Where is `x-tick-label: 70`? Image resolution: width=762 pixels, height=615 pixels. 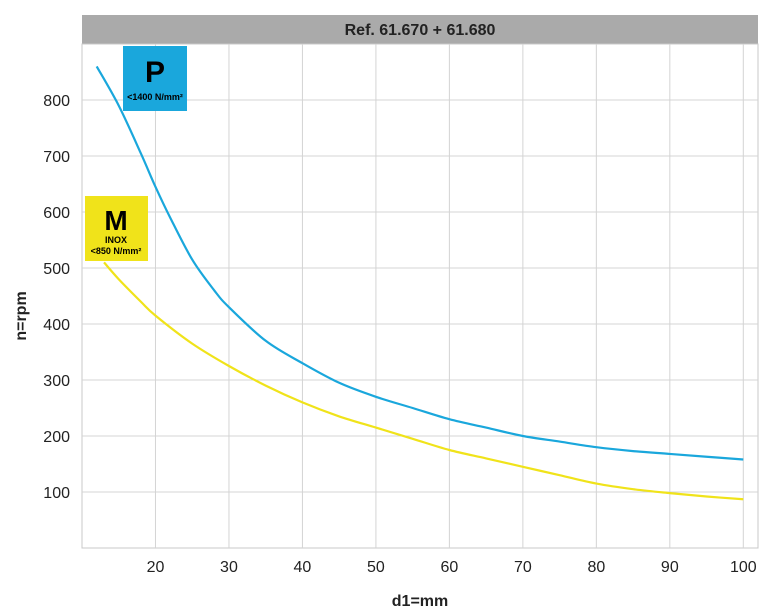 x-tick-label: 70 is located at coordinates (523, 567).